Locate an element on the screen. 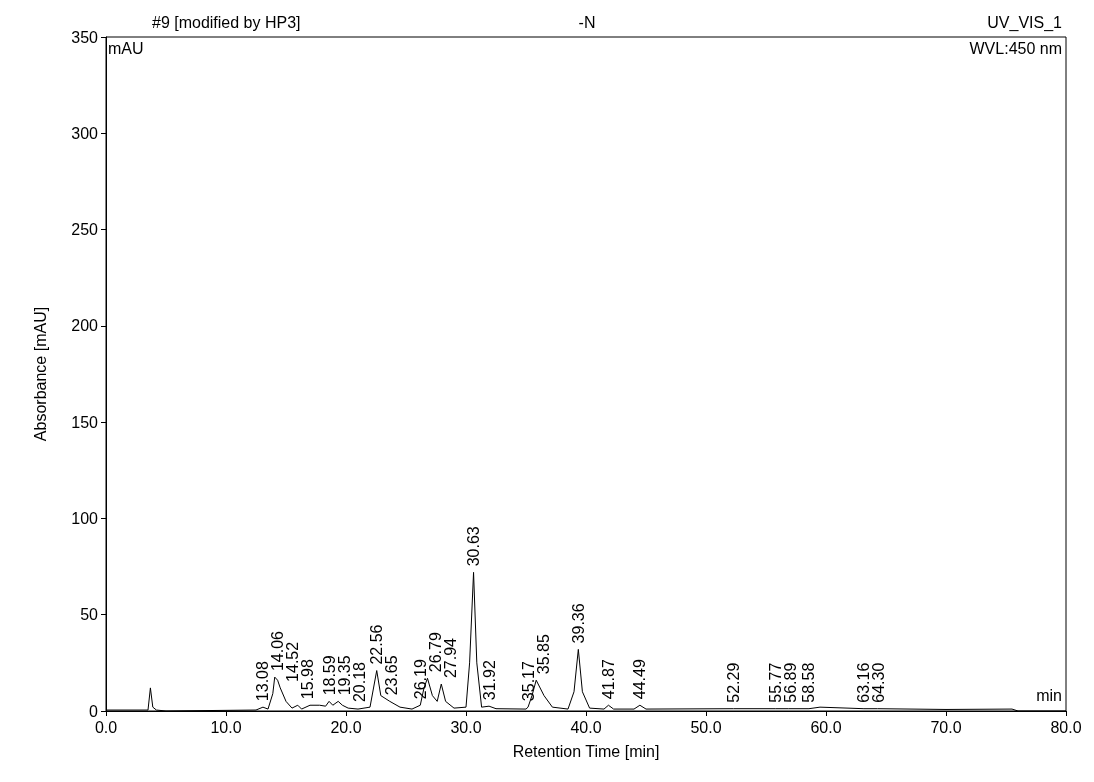 The height and width of the screenshot is (782, 1094). annotation: 26.19 is located at coordinates (420, 679).